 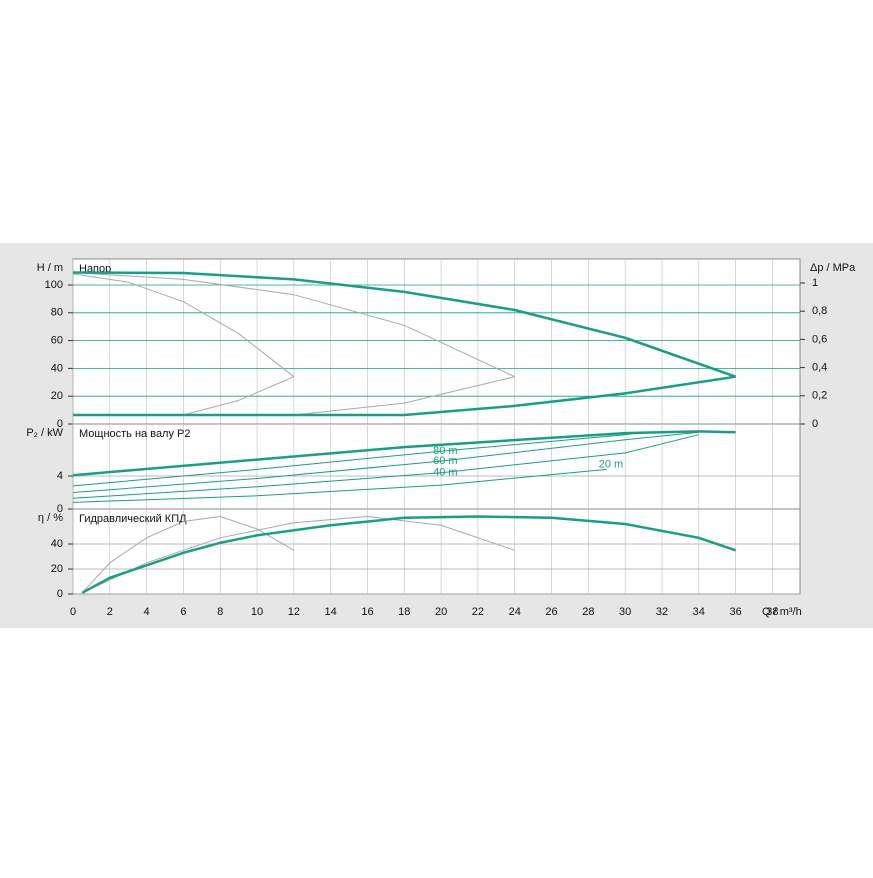 What do you see at coordinates (50, 518) in the screenshot?
I see `y-axis-label: η / %` at bounding box center [50, 518].